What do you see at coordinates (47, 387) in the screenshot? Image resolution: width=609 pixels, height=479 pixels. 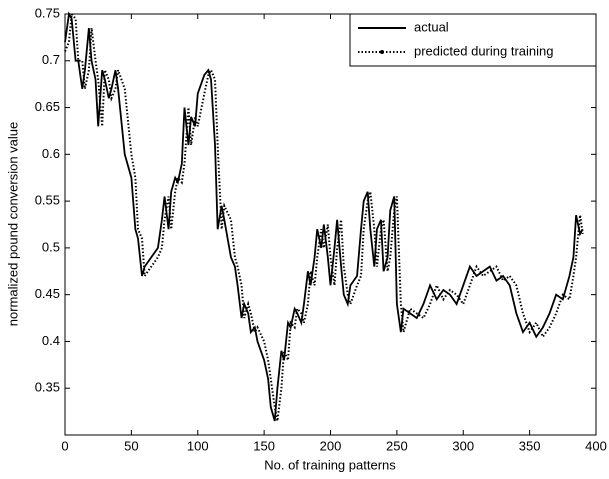 I see `y-tick-label: 0.35` at bounding box center [47, 387].